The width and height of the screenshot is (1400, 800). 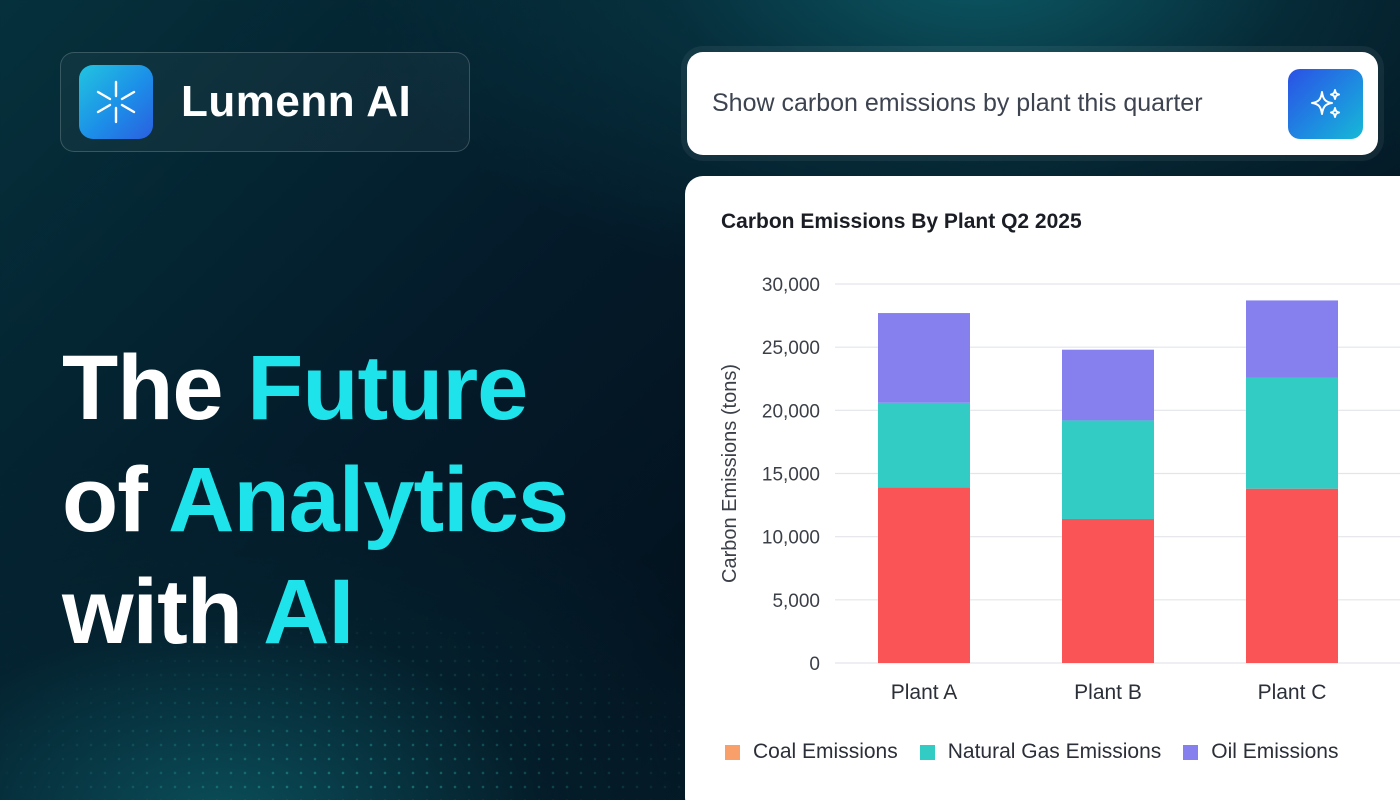 I want to click on x-tick-label: Plant C, so click(x=1292, y=692).